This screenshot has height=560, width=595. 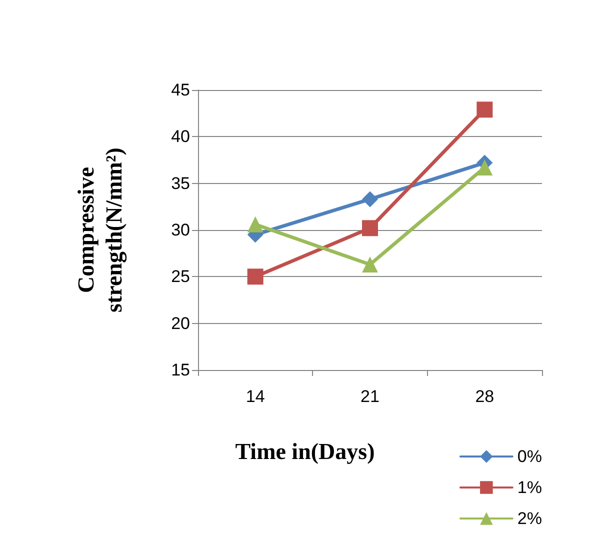 I want to click on y-tick-label: 35, so click(x=180, y=183).